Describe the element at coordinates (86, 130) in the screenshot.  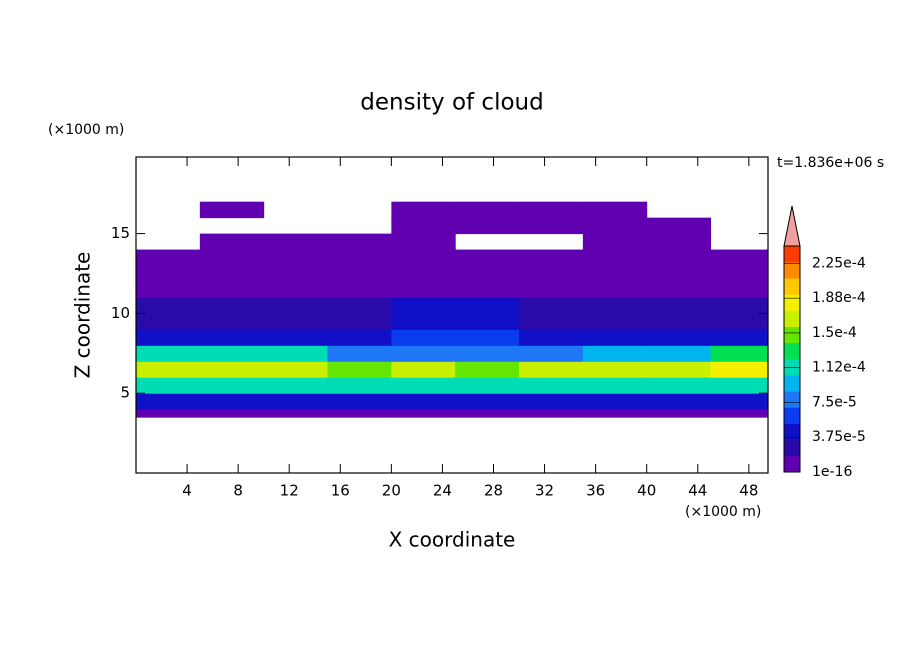
I see `y-unit: (×1000 m)` at that location.